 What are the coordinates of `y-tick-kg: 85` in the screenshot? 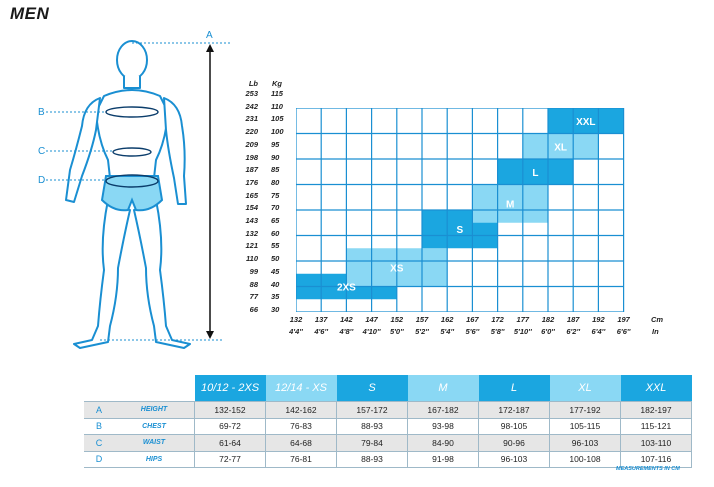 It's located at (275, 170).